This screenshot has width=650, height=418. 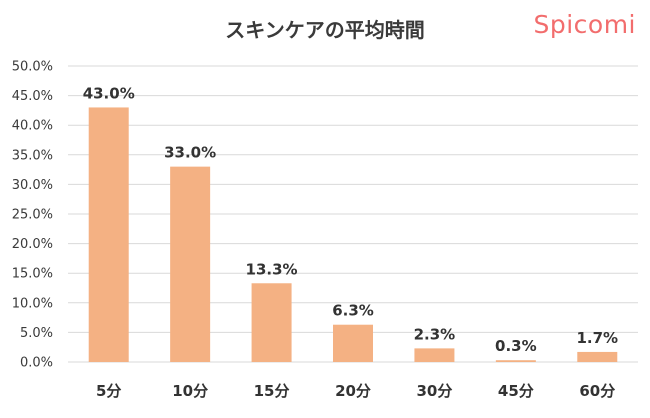 I want to click on y-tick-label: 10.0%, so click(x=32, y=303).